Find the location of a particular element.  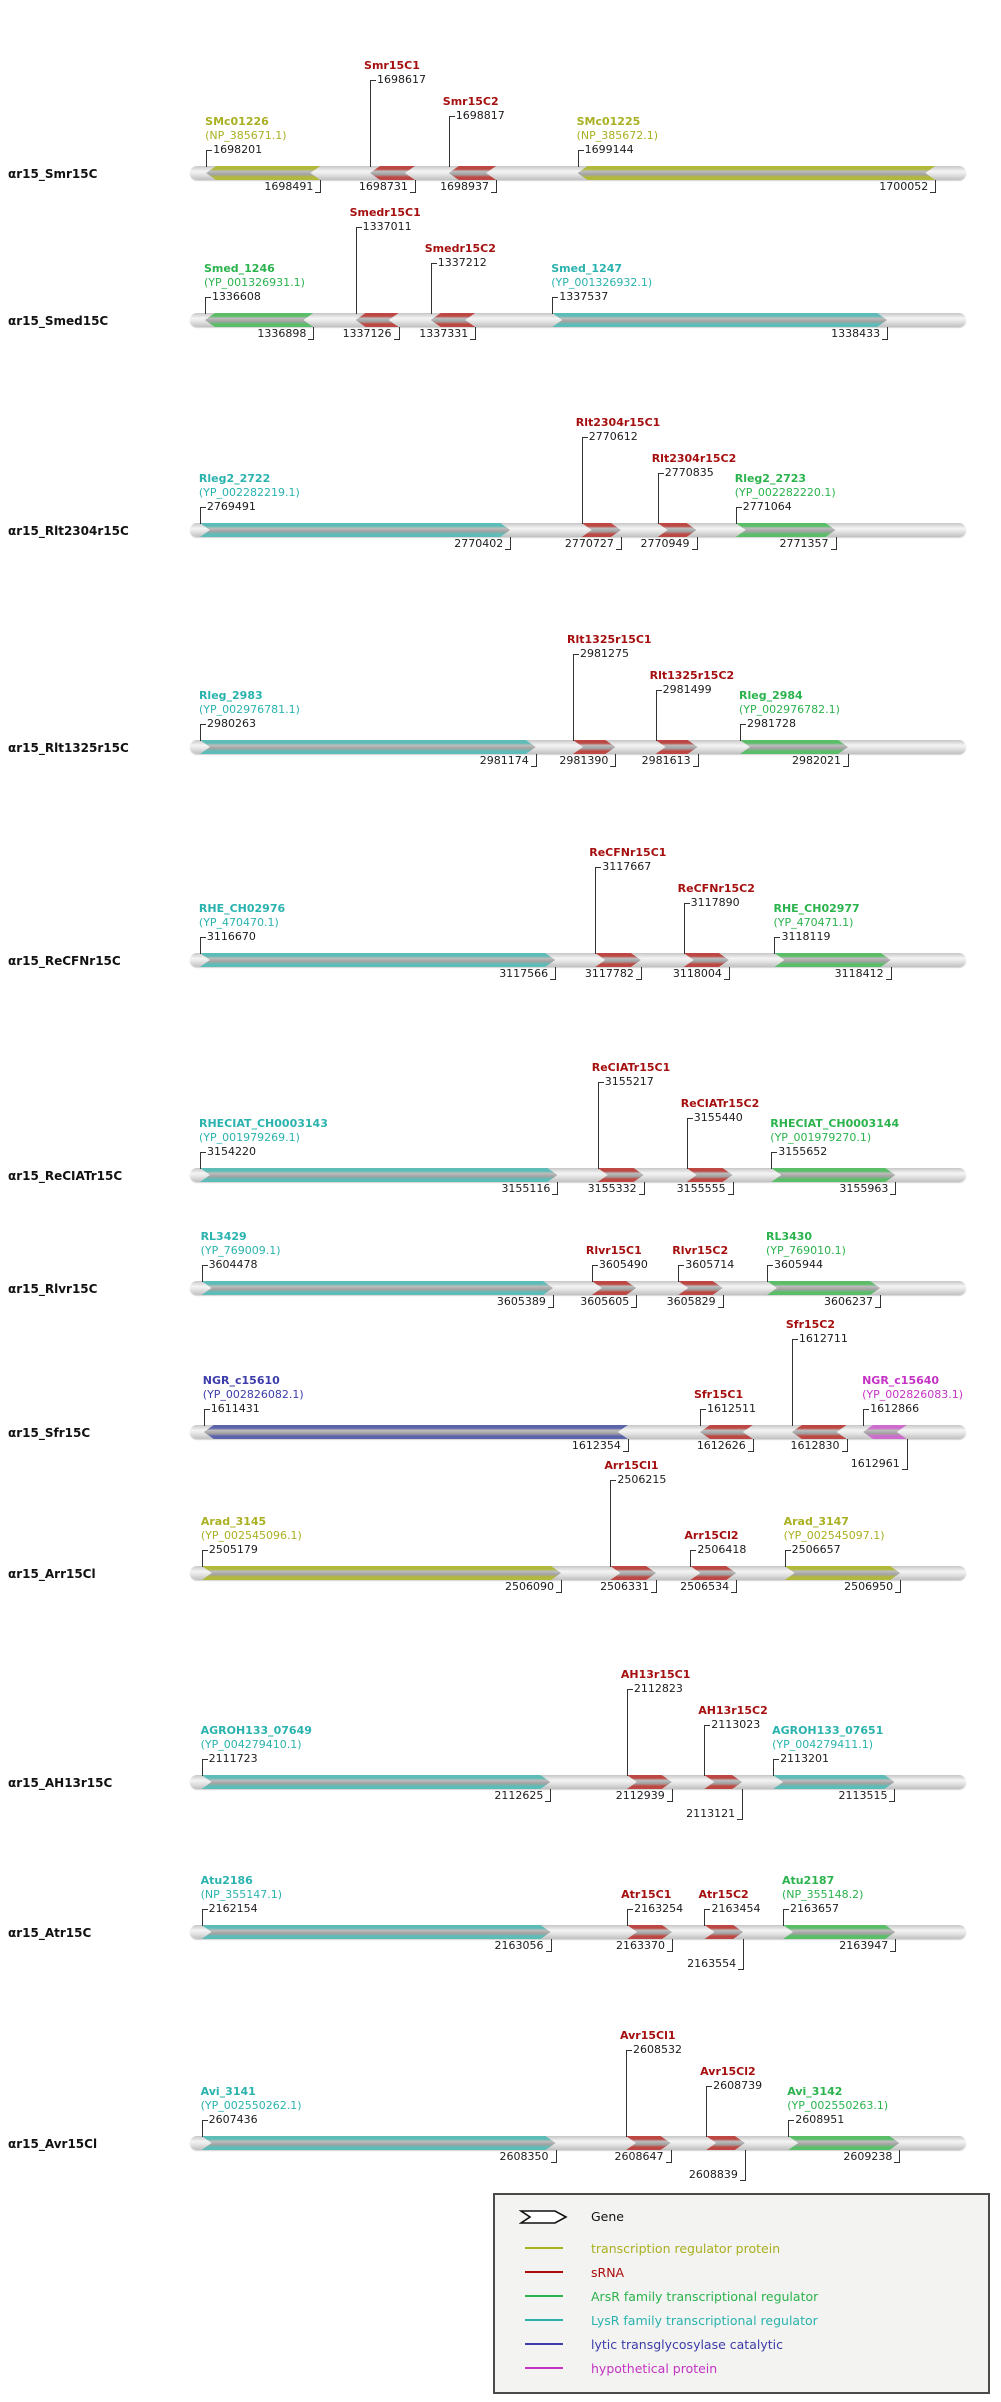

gene-start-coordinate: 2505179 is located at coordinates (233, 1549).